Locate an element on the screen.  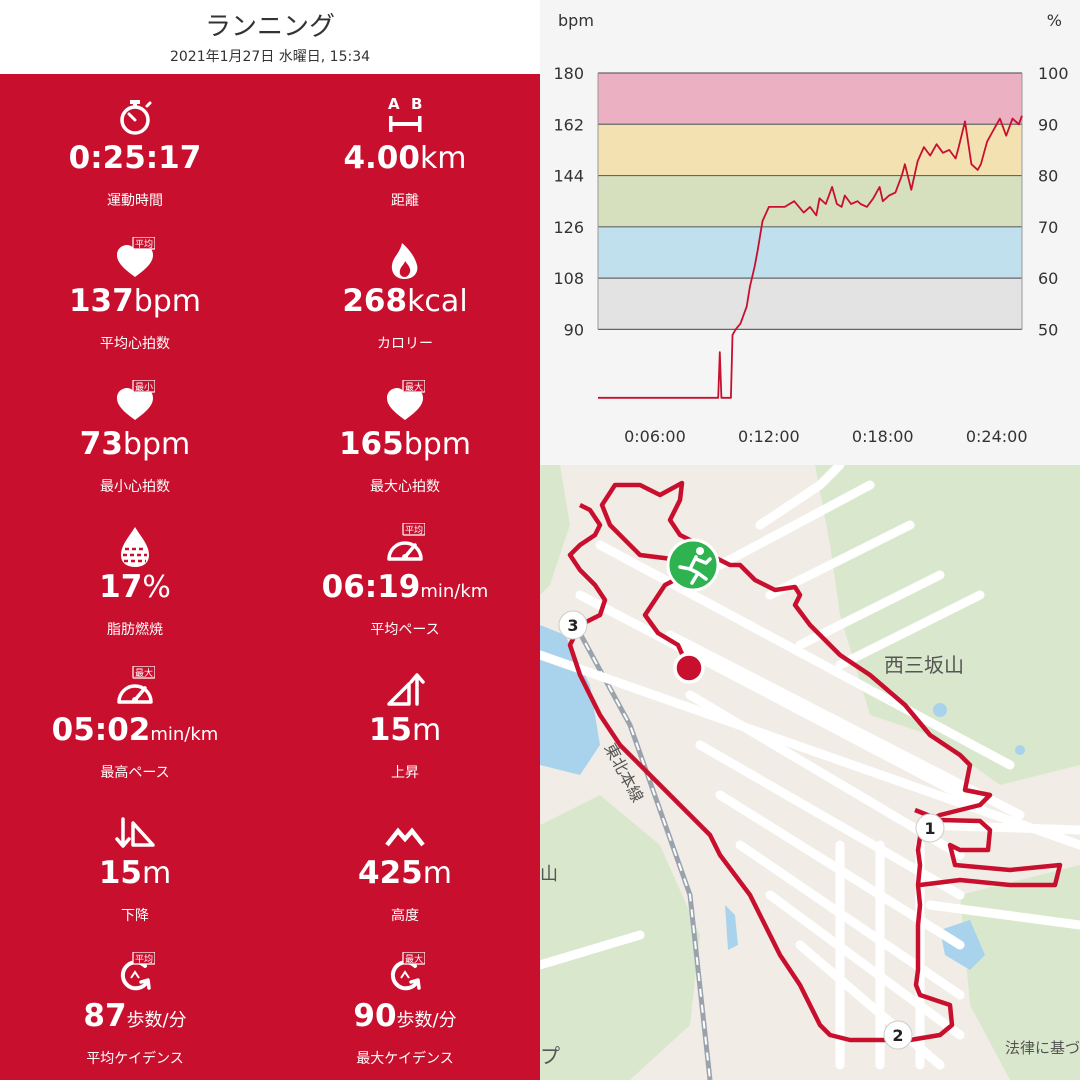
workout-title: ランニング is located at coordinates (269, 27).